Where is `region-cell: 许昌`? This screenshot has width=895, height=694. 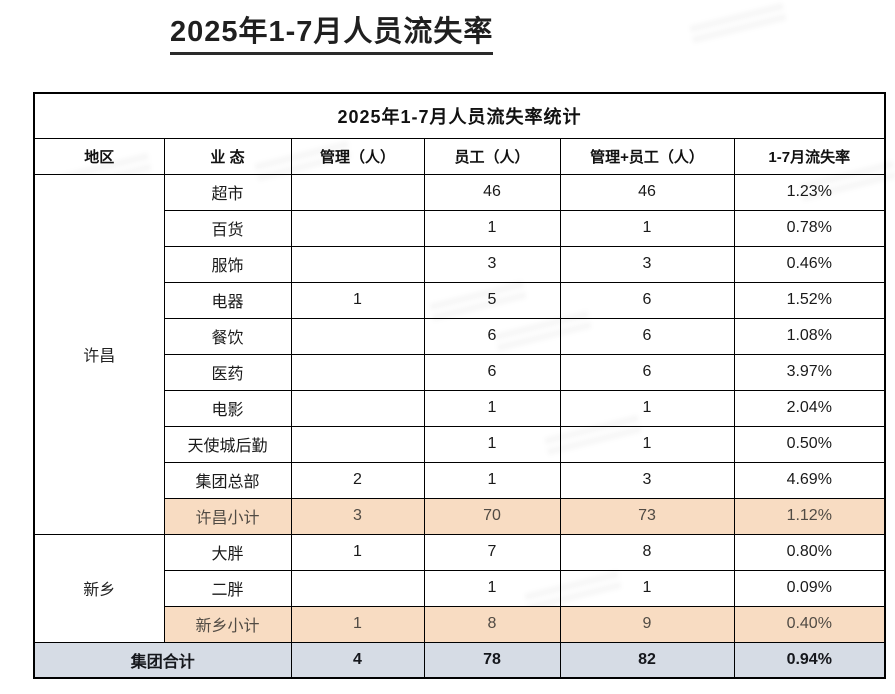 region-cell: 许昌 is located at coordinates (99, 354).